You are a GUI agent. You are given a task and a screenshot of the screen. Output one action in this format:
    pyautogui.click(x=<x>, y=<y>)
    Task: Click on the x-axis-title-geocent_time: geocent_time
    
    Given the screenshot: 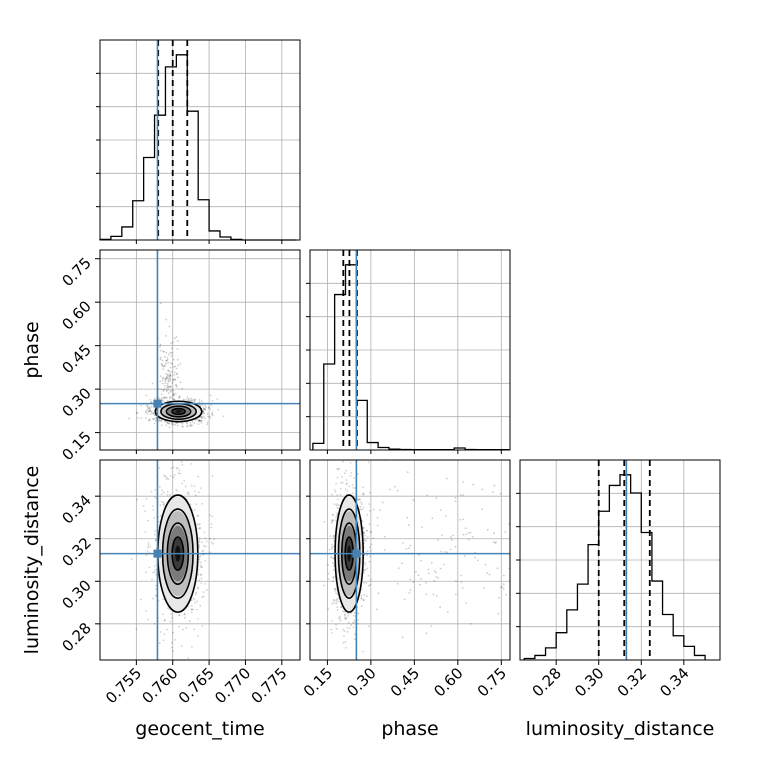 What is the action you would take?
    pyautogui.click(x=199, y=729)
    